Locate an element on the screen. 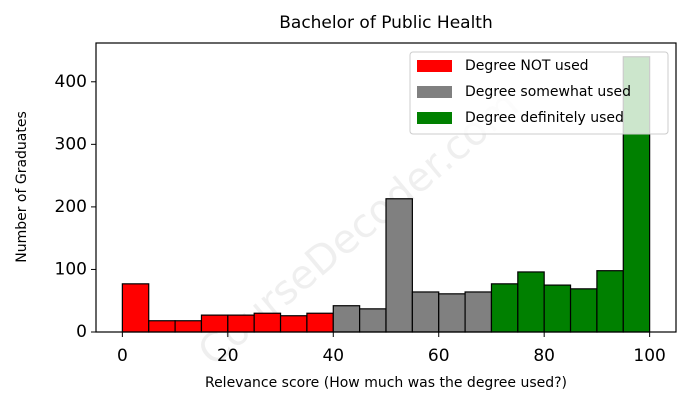  y-axis-label: Number of Graduates is located at coordinates (22, 187).